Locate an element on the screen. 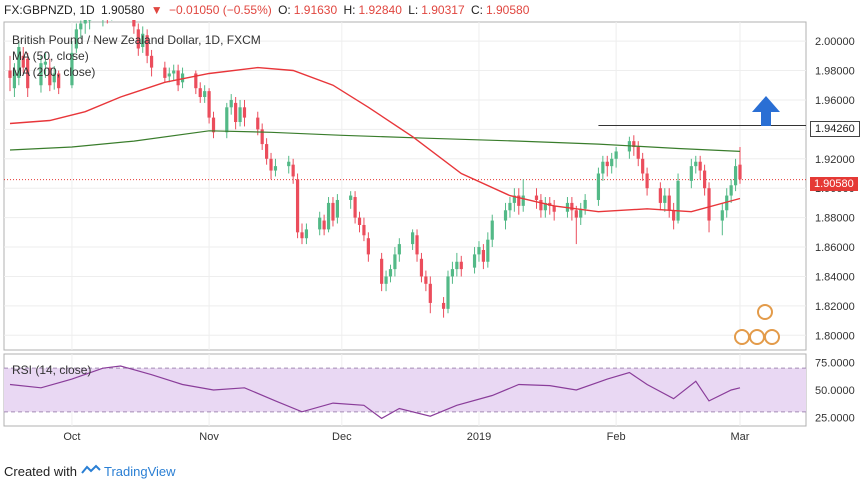  last-price-tag: 1.90580 is located at coordinates (834, 184).